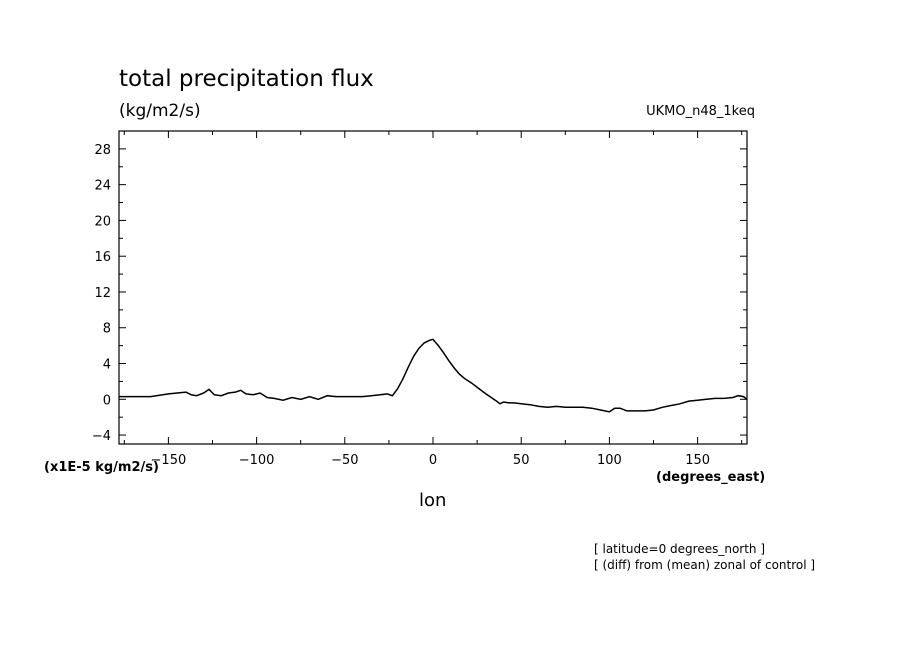 Image resolution: width=904 pixels, height=654 pixels. What do you see at coordinates (102, 186) in the screenshot?
I see `y-tick-label: 24` at bounding box center [102, 186].